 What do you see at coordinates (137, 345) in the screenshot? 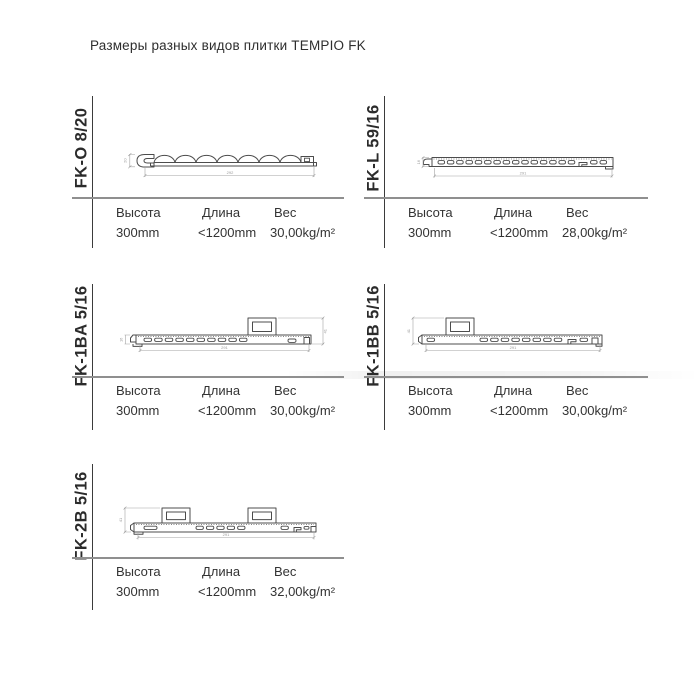
I see `profile-left-foot` at bounding box center [137, 345].